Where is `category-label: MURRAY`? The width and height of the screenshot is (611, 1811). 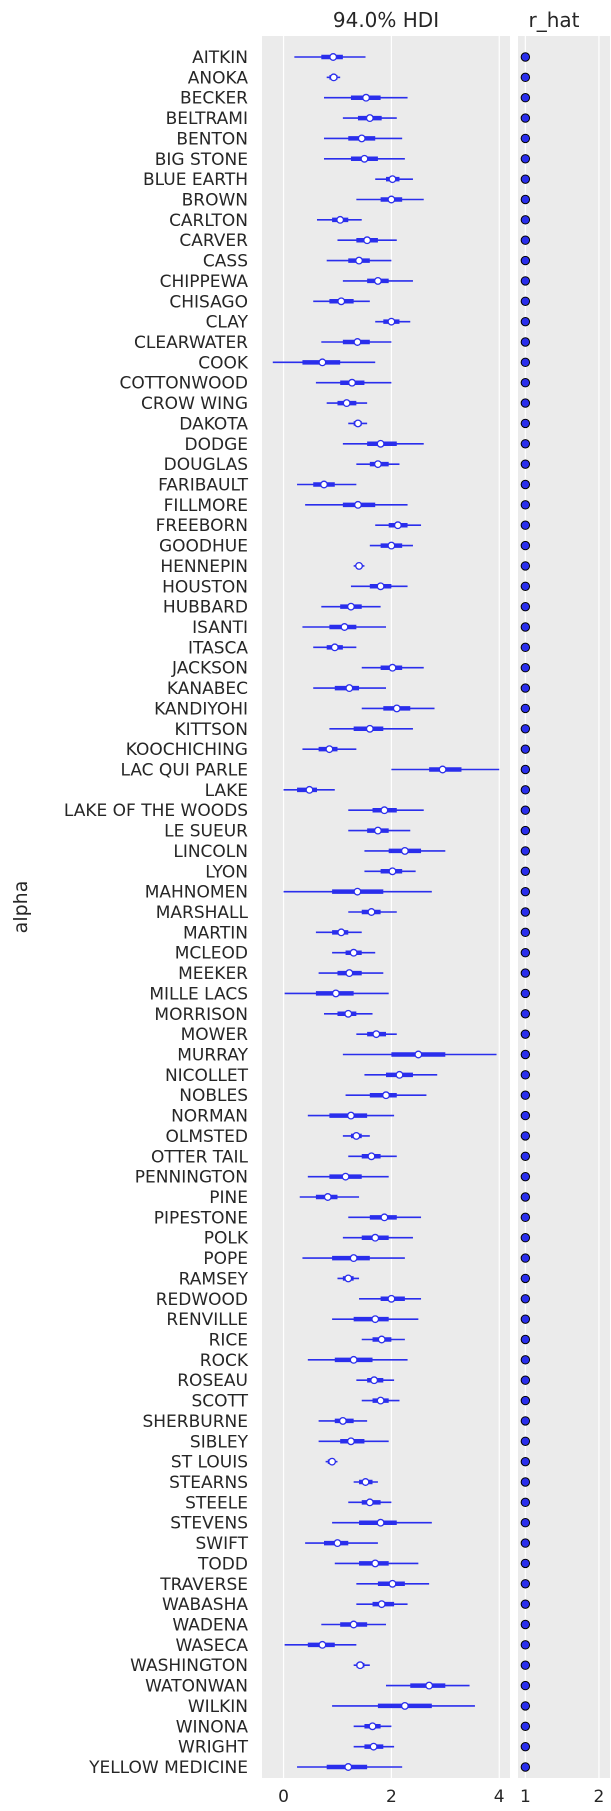 category-label: MURRAY is located at coordinates (212, 1056).